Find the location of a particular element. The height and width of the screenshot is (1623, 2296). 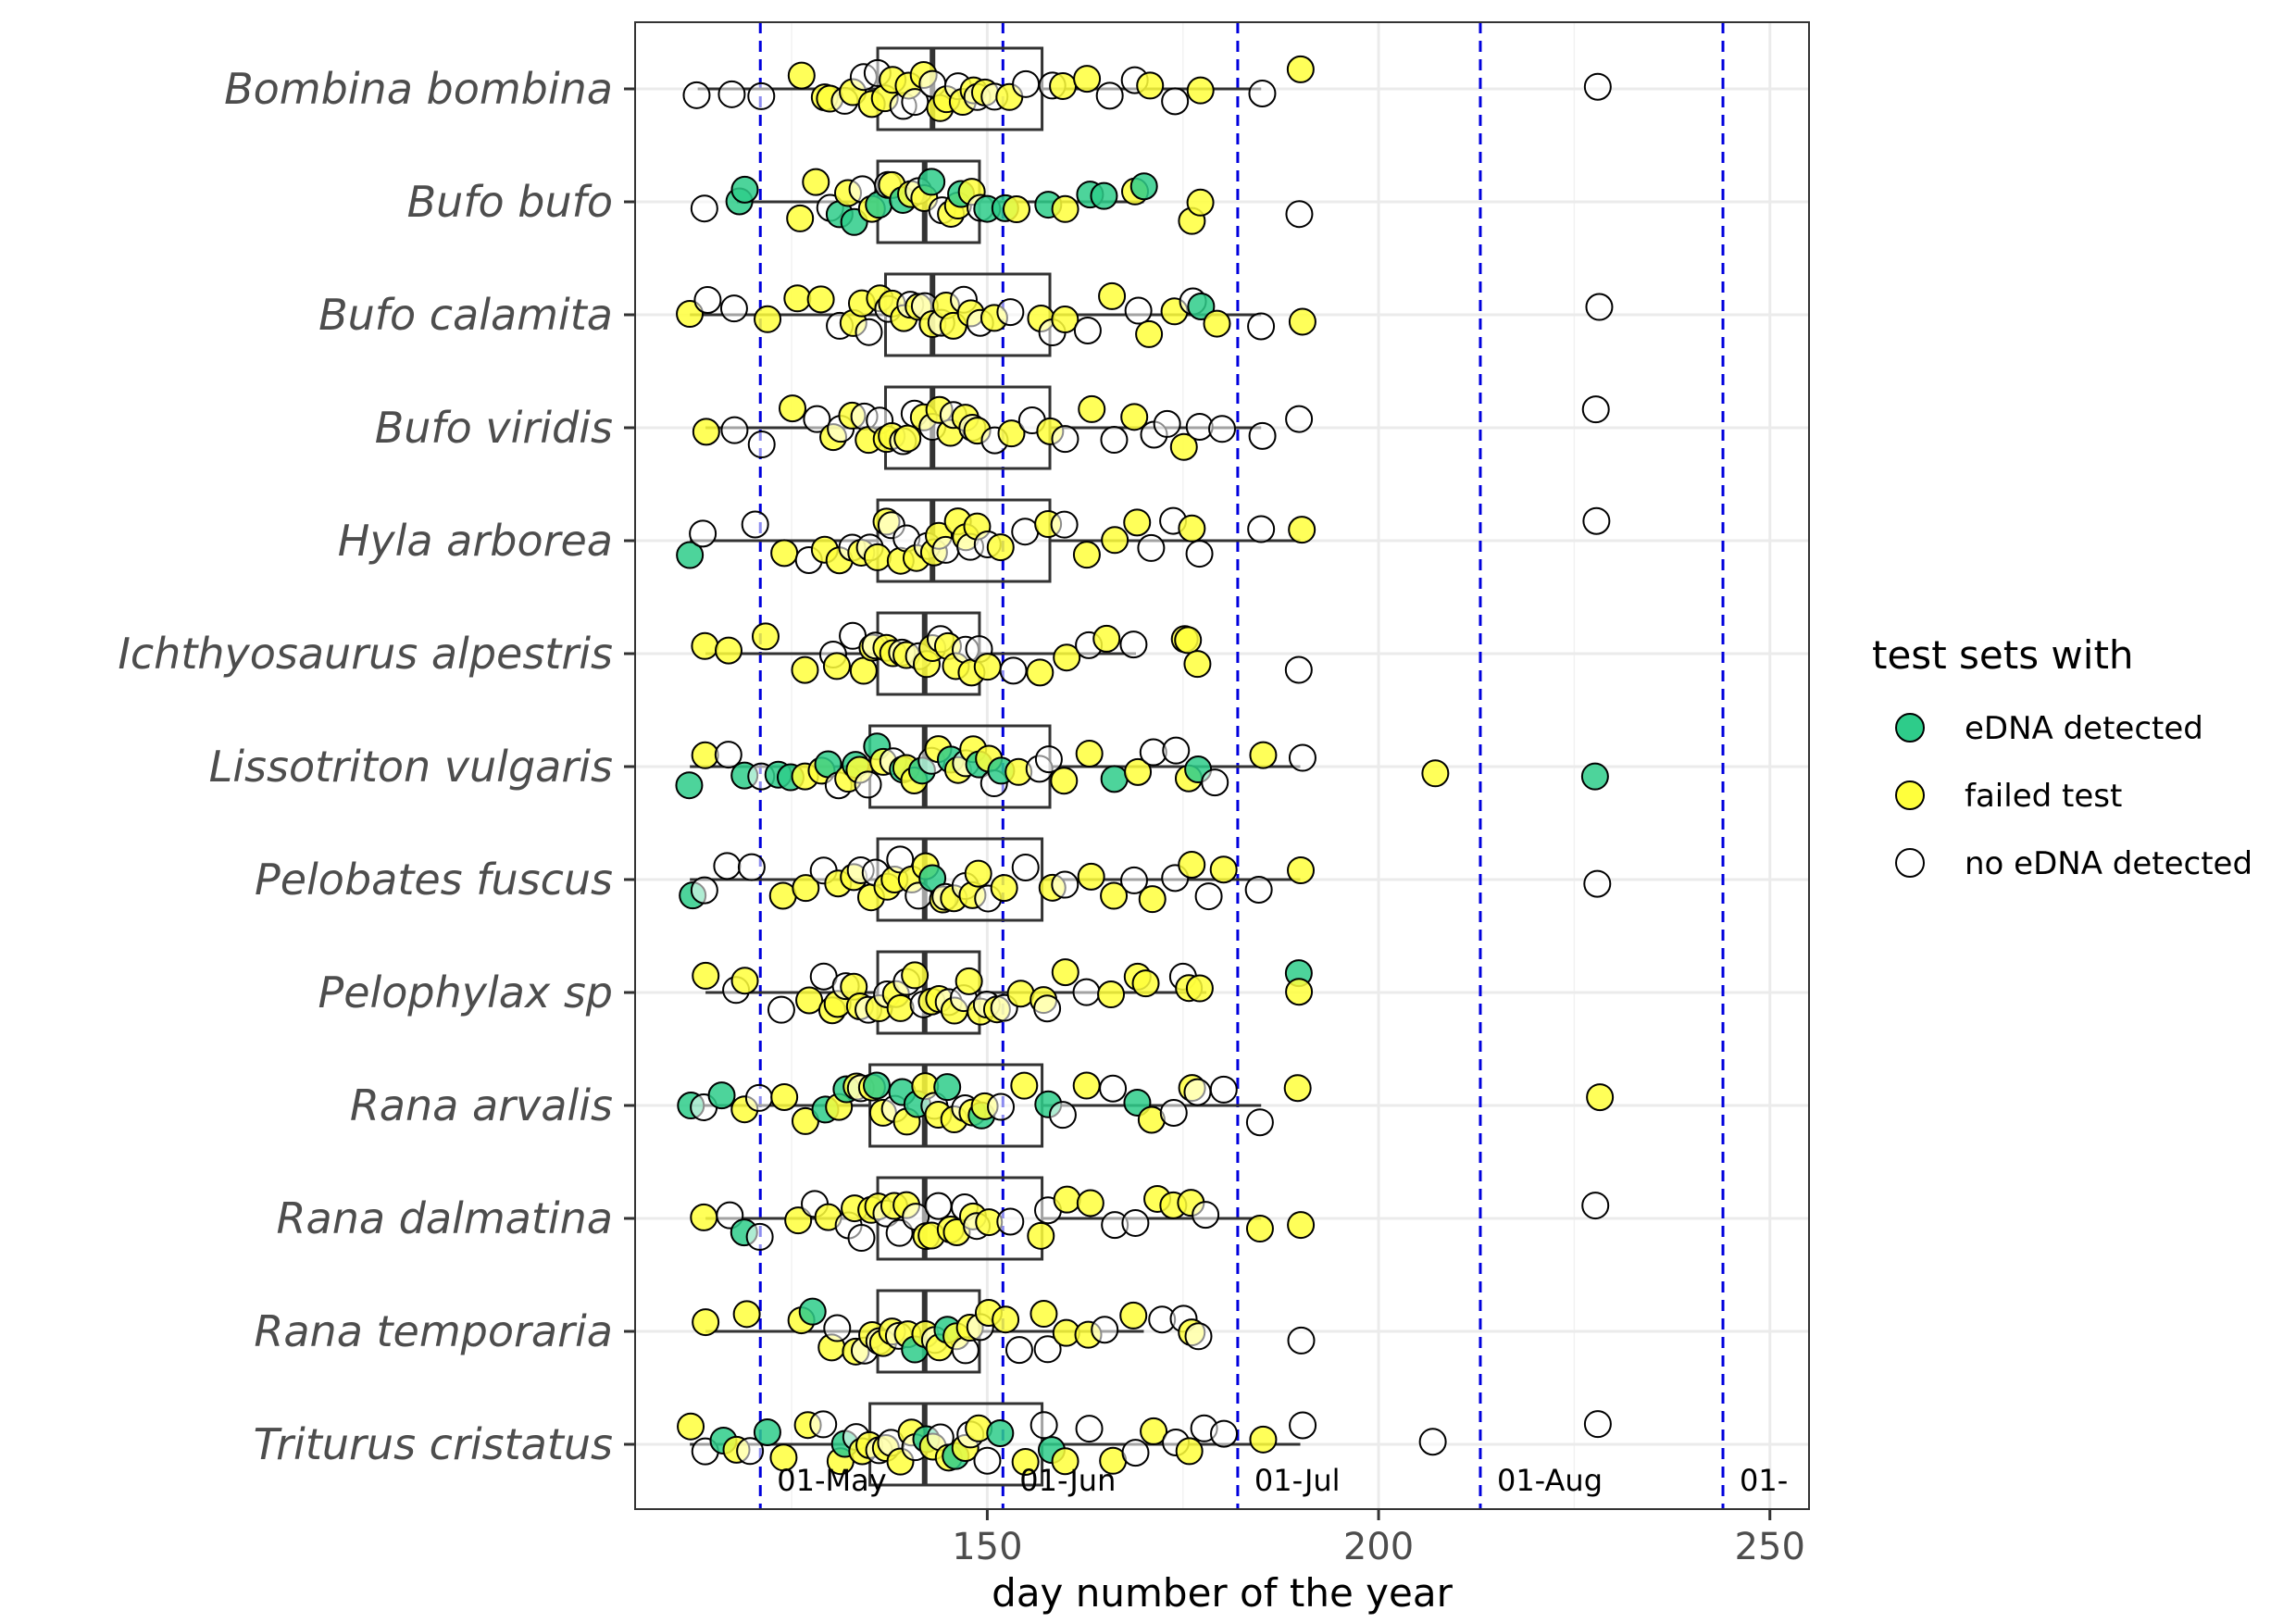

x-tick-label-200: 200 is located at coordinates (1378, 1547).